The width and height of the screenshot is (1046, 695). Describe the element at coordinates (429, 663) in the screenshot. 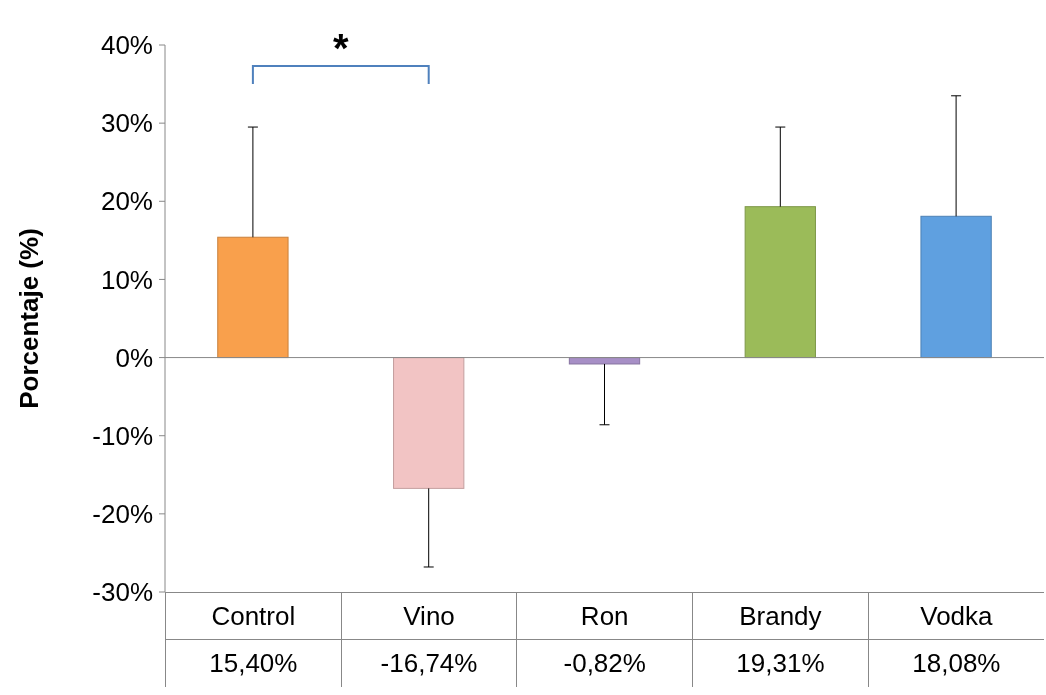

I see `data-label: -16,74%` at that location.